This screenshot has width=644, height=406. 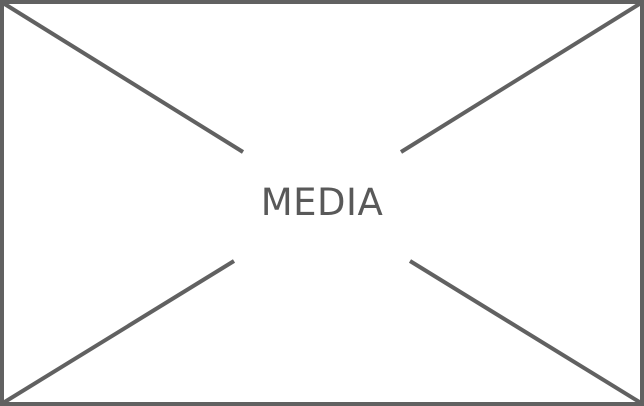 I want to click on diagonal-bottom-left, so click(x=118, y=332).